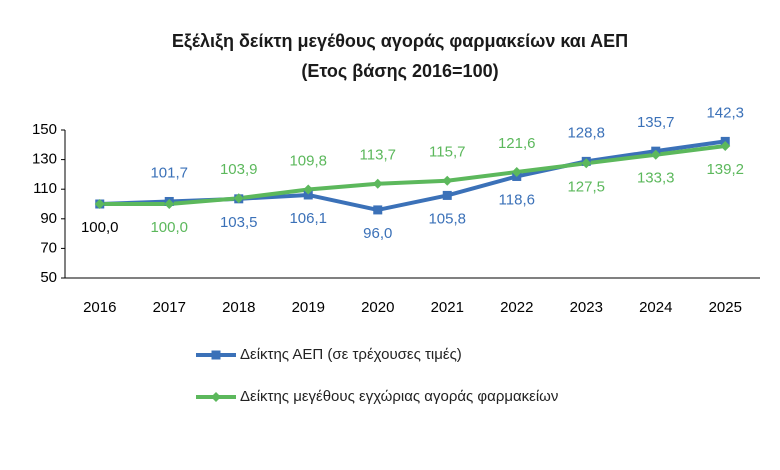  I want to click on data-label: 121,6, so click(517, 143).